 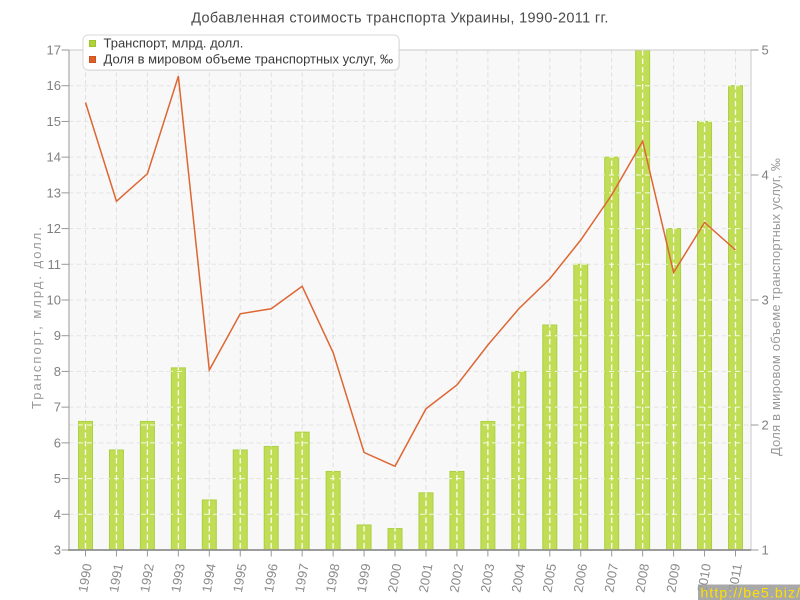 I want to click on svg-text: 1990, so click(x=85, y=577).